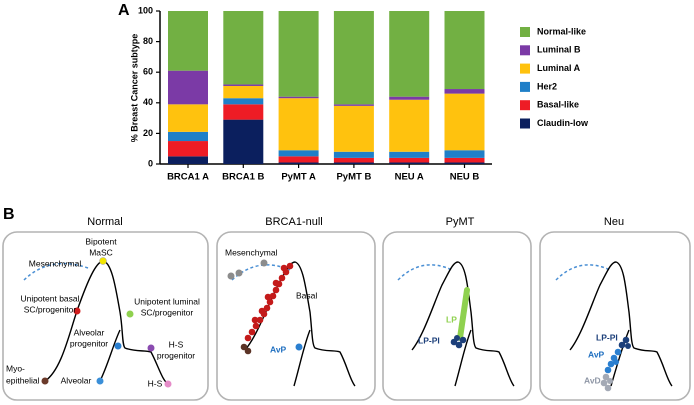  Describe the element at coordinates (451, 319) in the screenshot. I see `diagram-label: LP` at that location.